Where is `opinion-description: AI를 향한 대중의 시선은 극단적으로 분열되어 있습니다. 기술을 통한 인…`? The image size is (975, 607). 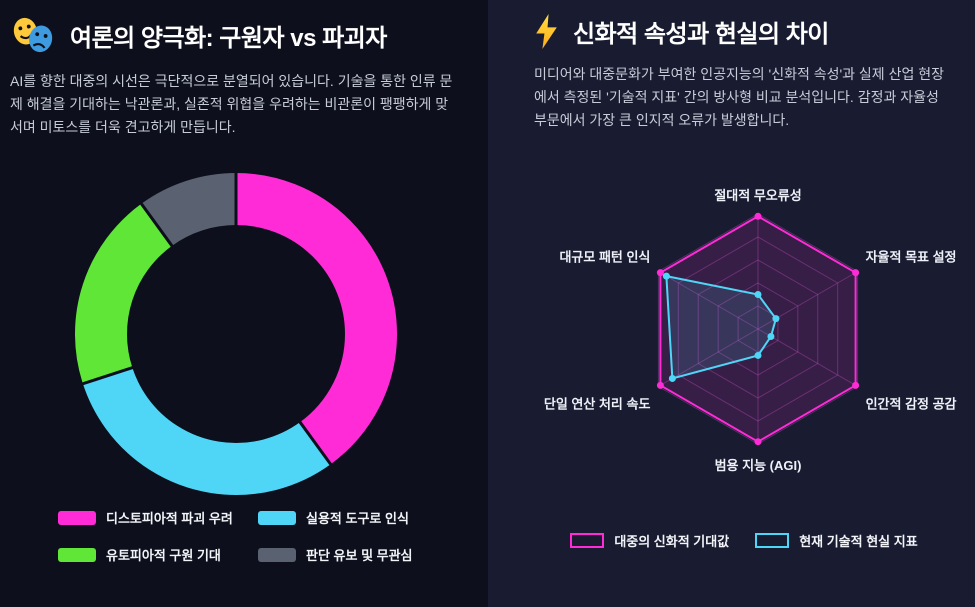 opinion-description: AI를 향한 대중의 시선은 극단적으로 분열되어 있습니다. 기술을 통한 인… is located at coordinates (231, 104).